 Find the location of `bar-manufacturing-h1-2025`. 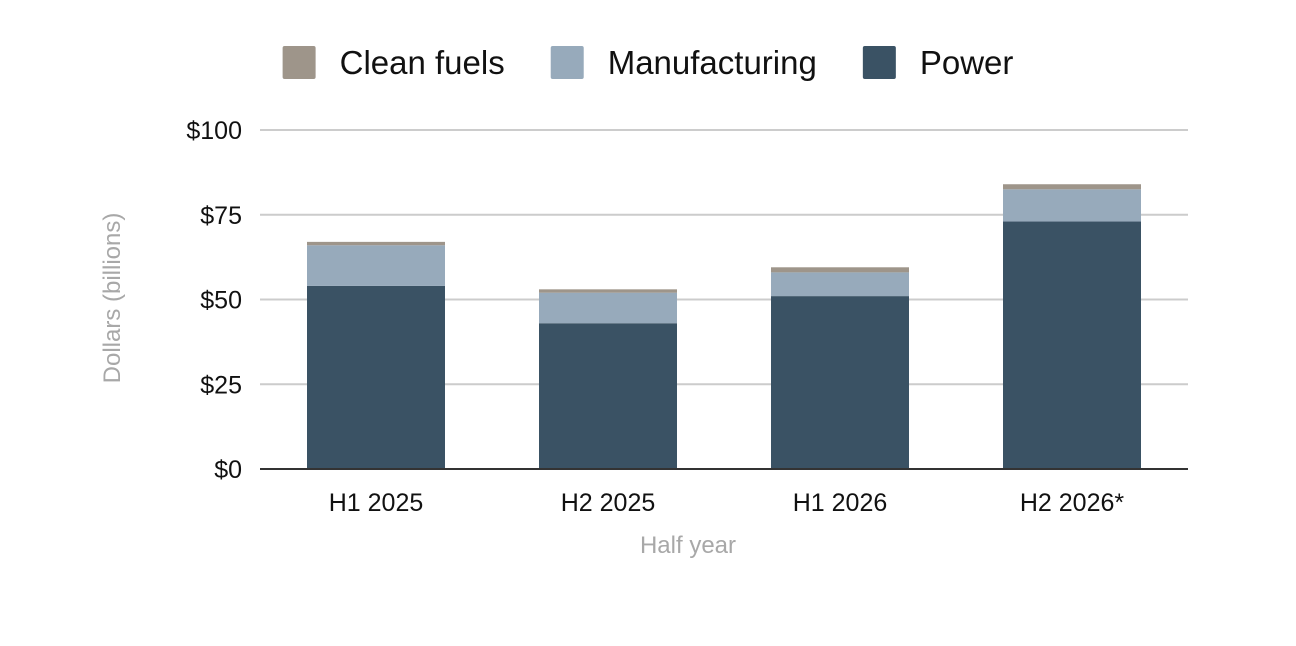

bar-manufacturing-h1-2025 is located at coordinates (376, 265).